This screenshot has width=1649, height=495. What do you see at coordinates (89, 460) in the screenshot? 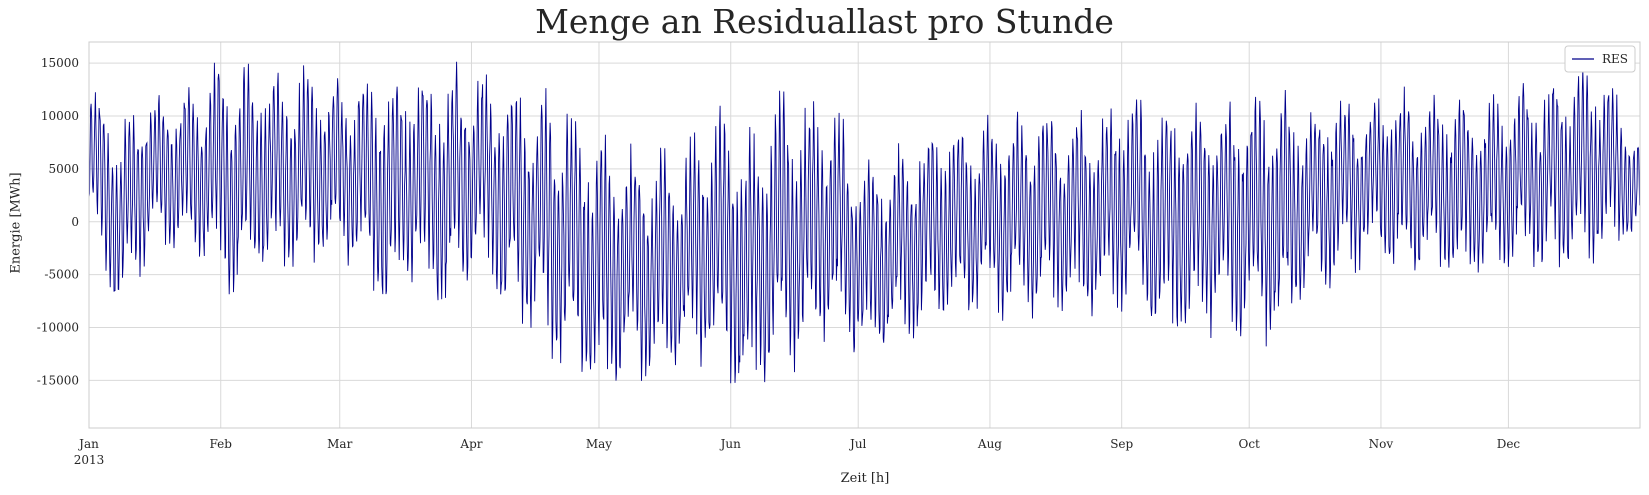
I see `x-tick-year-label: 2013` at bounding box center [89, 460].